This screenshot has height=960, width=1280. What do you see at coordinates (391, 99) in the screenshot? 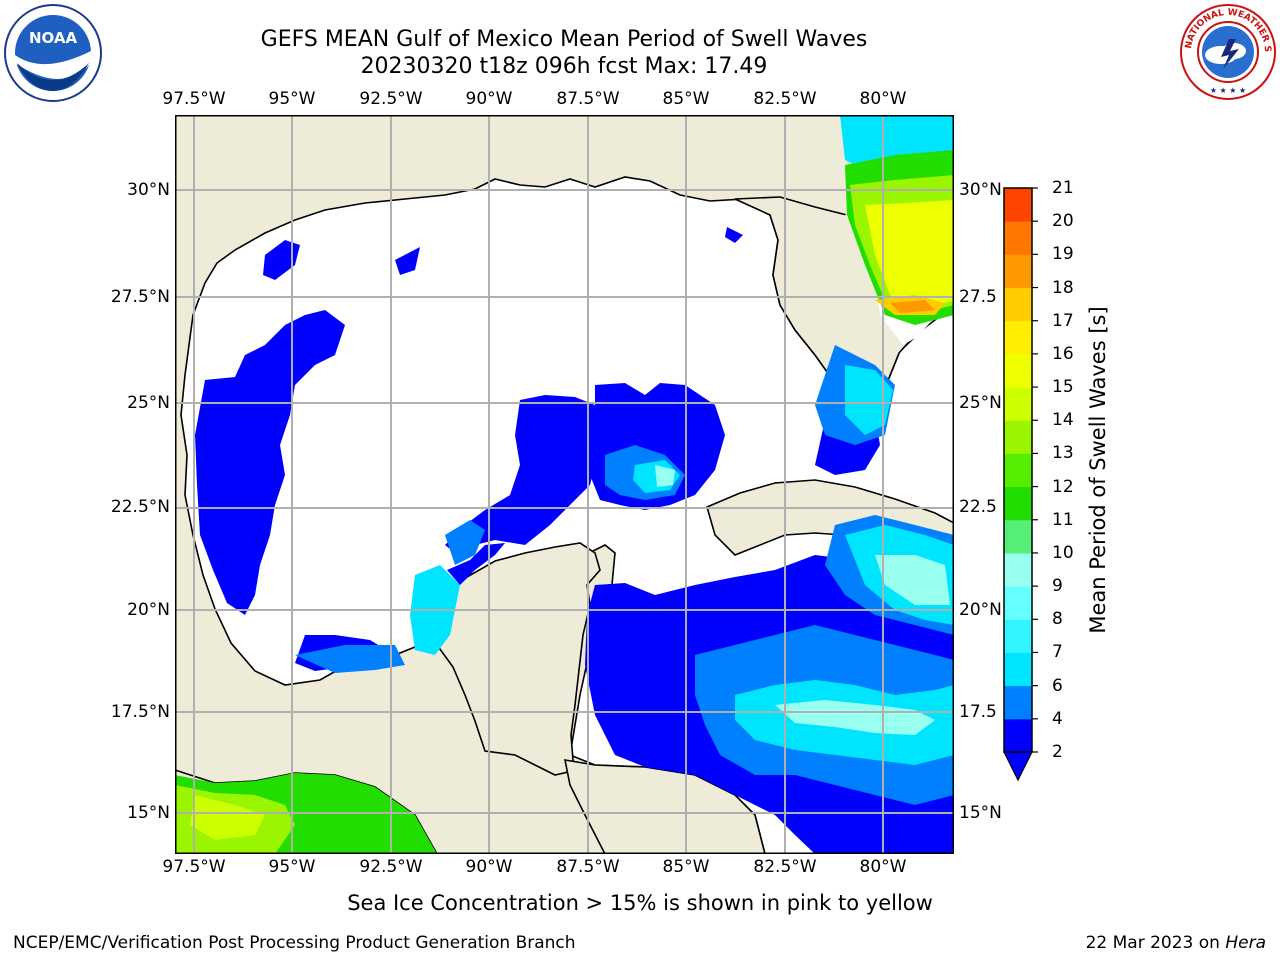
I see `lon-label-top: 92.5°W` at bounding box center [391, 99].